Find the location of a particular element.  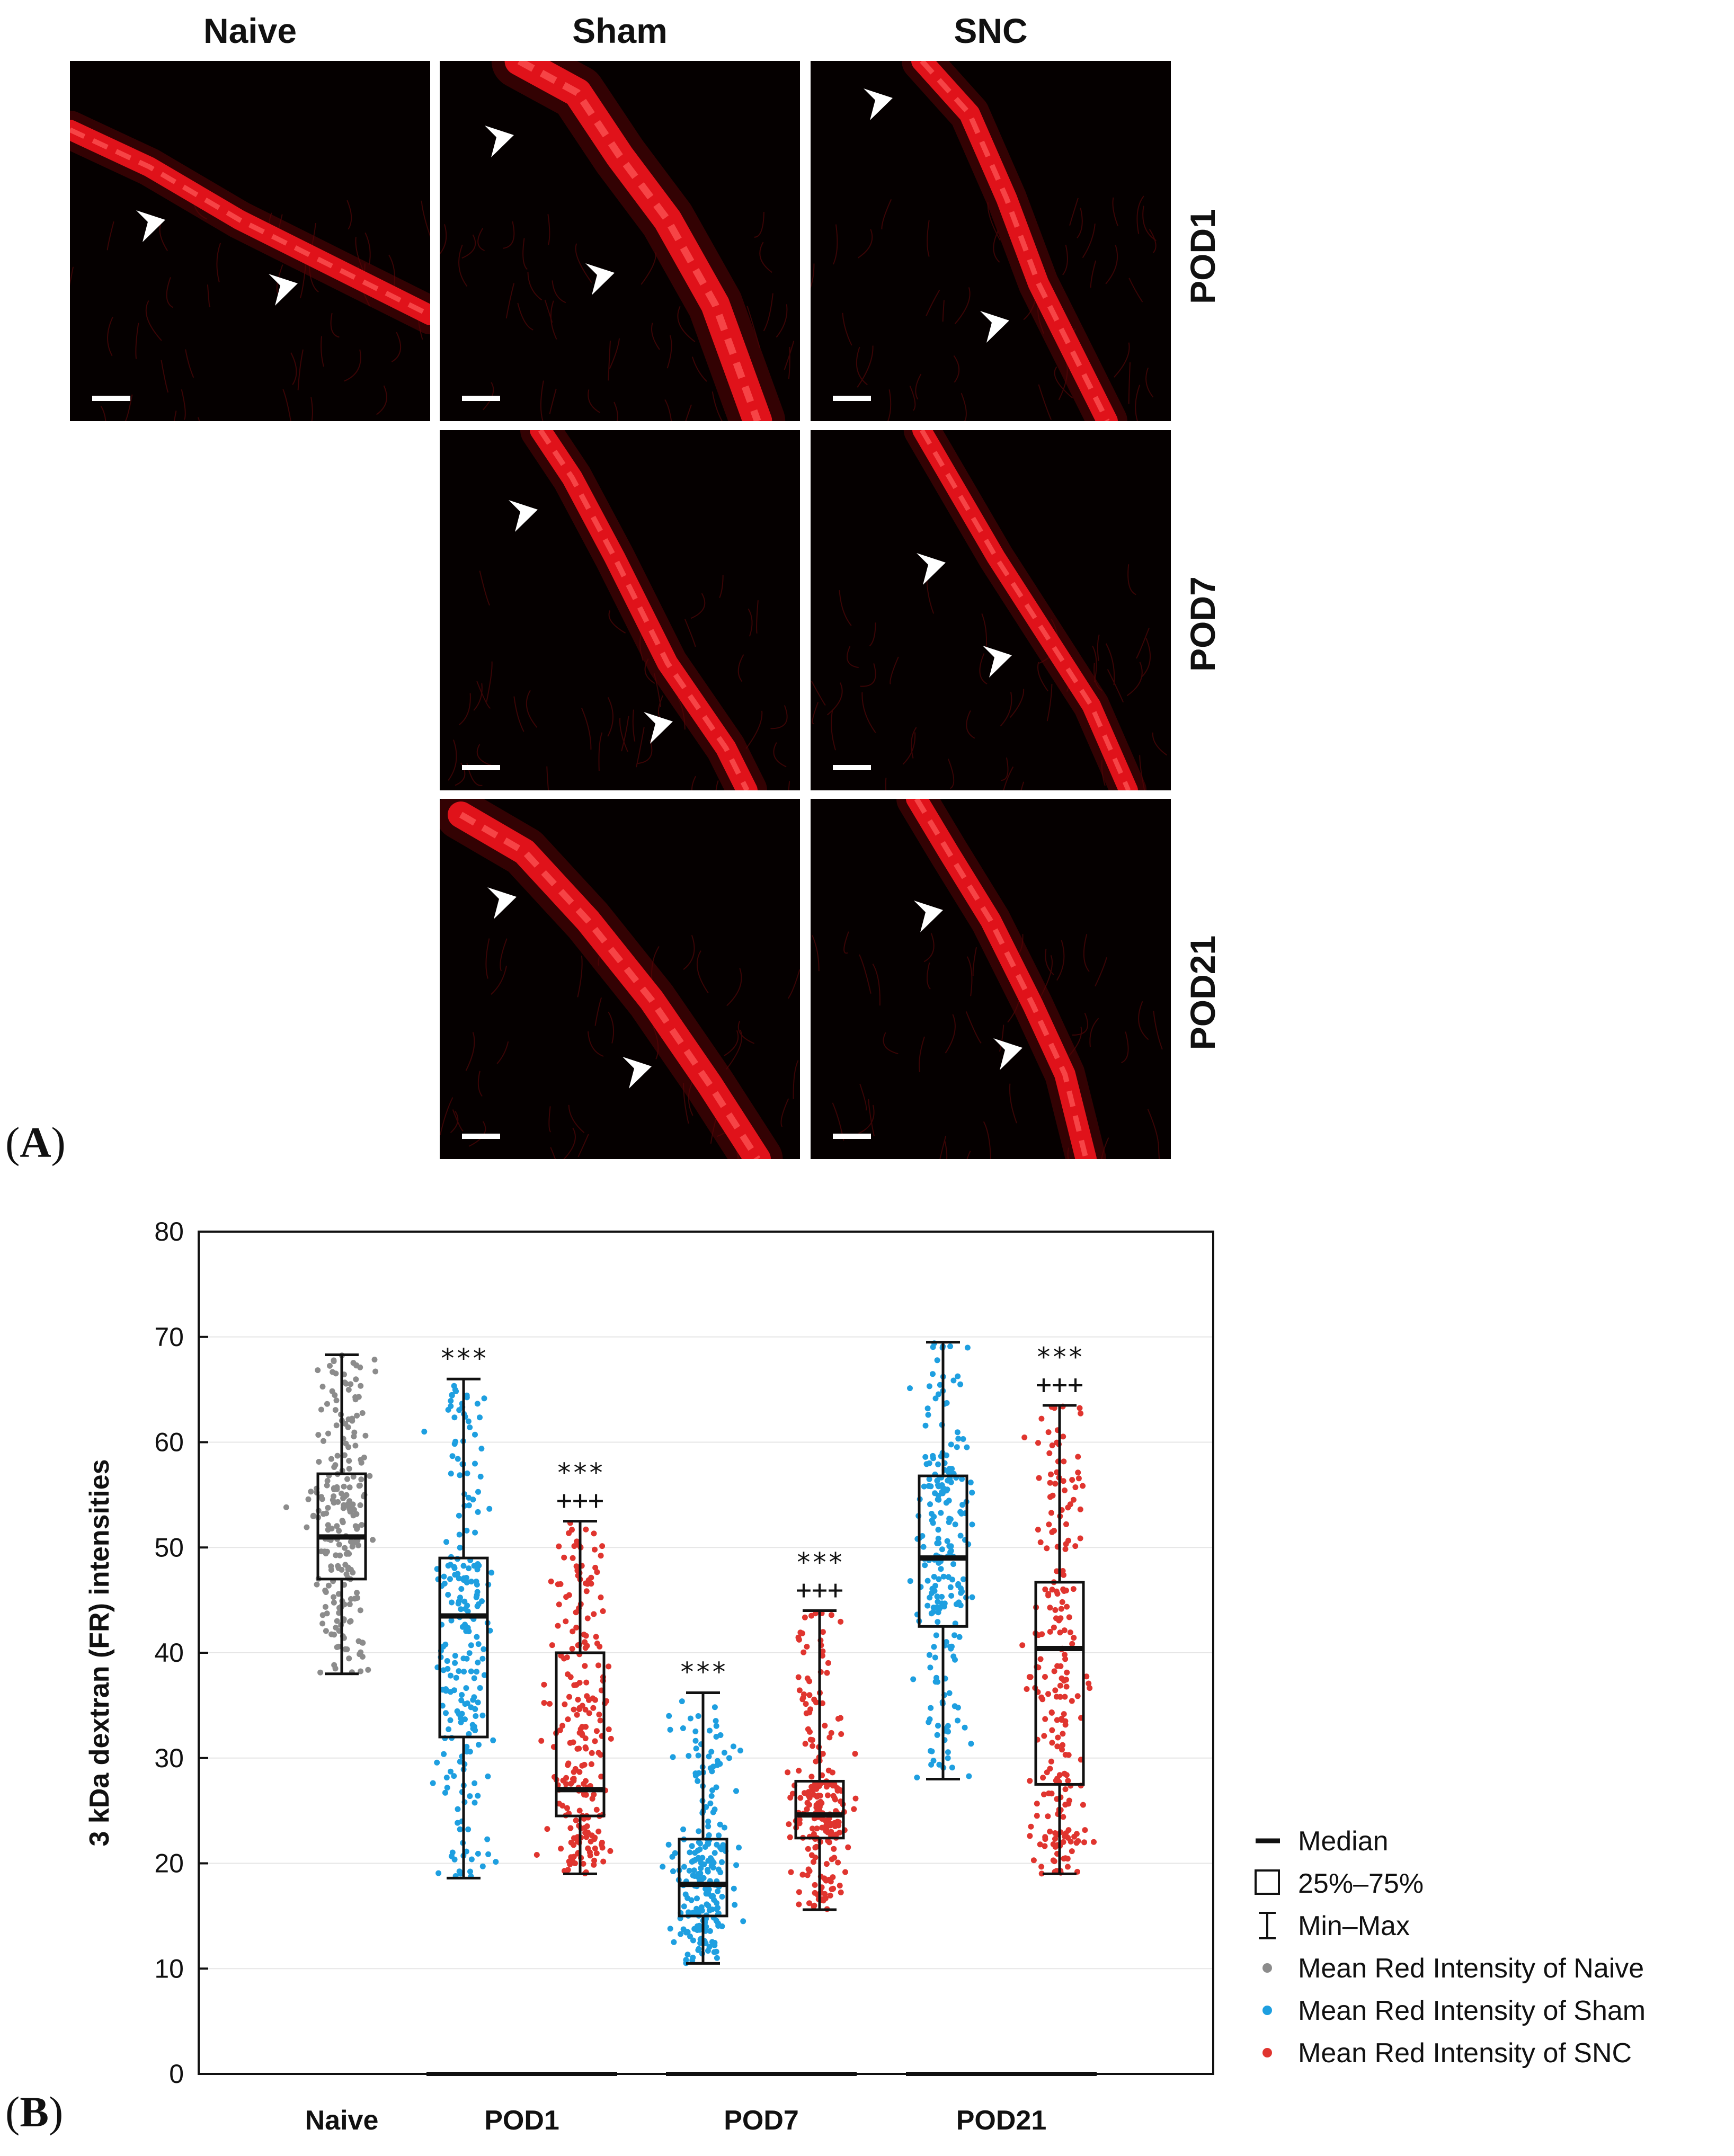

column-header-naive: Naive is located at coordinates (250, 30).